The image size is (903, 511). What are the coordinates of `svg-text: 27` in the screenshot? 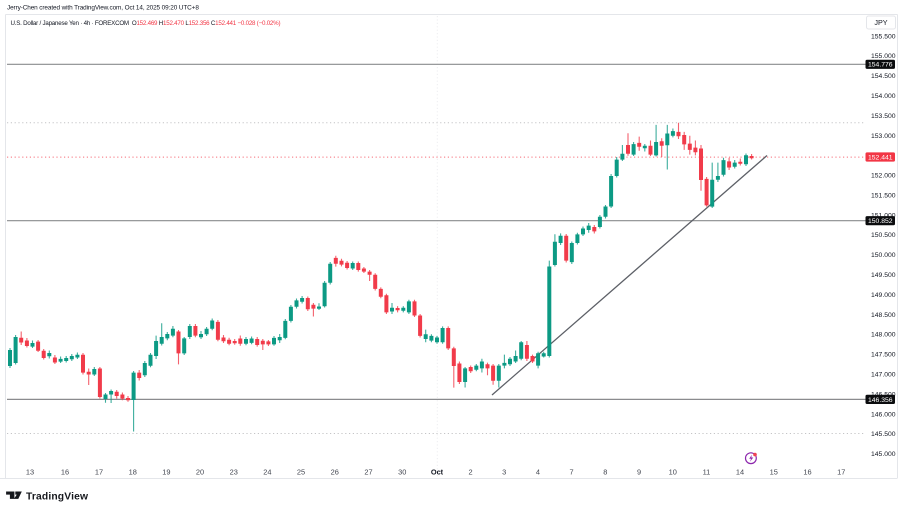 It's located at (368, 472).